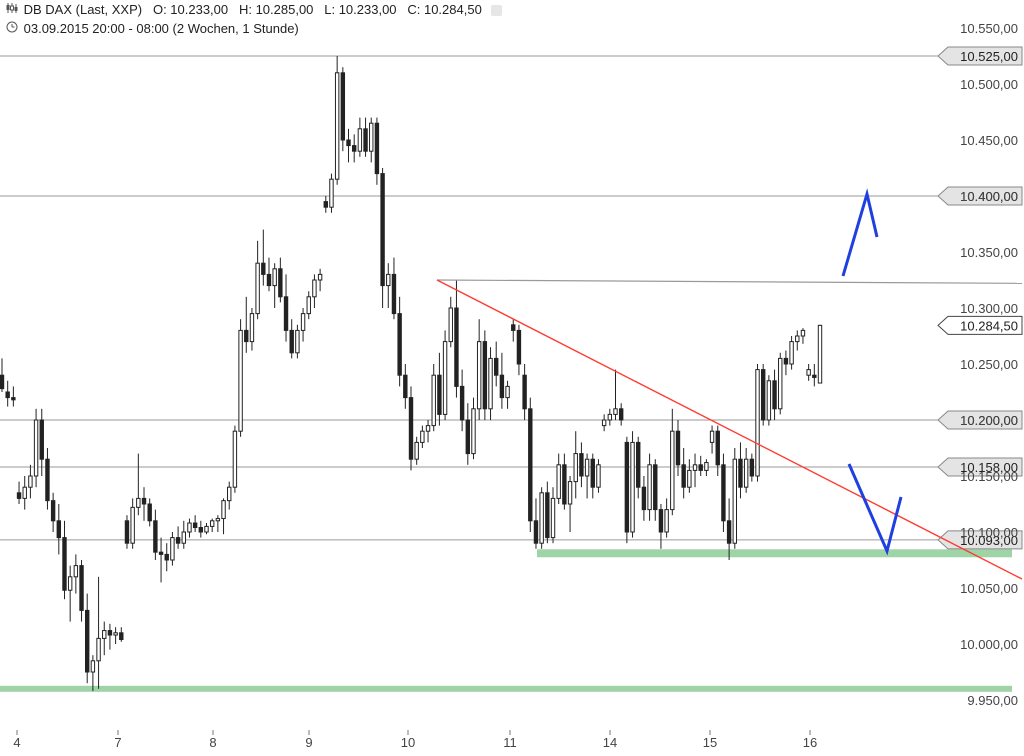  What do you see at coordinates (506, 688) in the screenshot?
I see `support-zone-lower` at bounding box center [506, 688].